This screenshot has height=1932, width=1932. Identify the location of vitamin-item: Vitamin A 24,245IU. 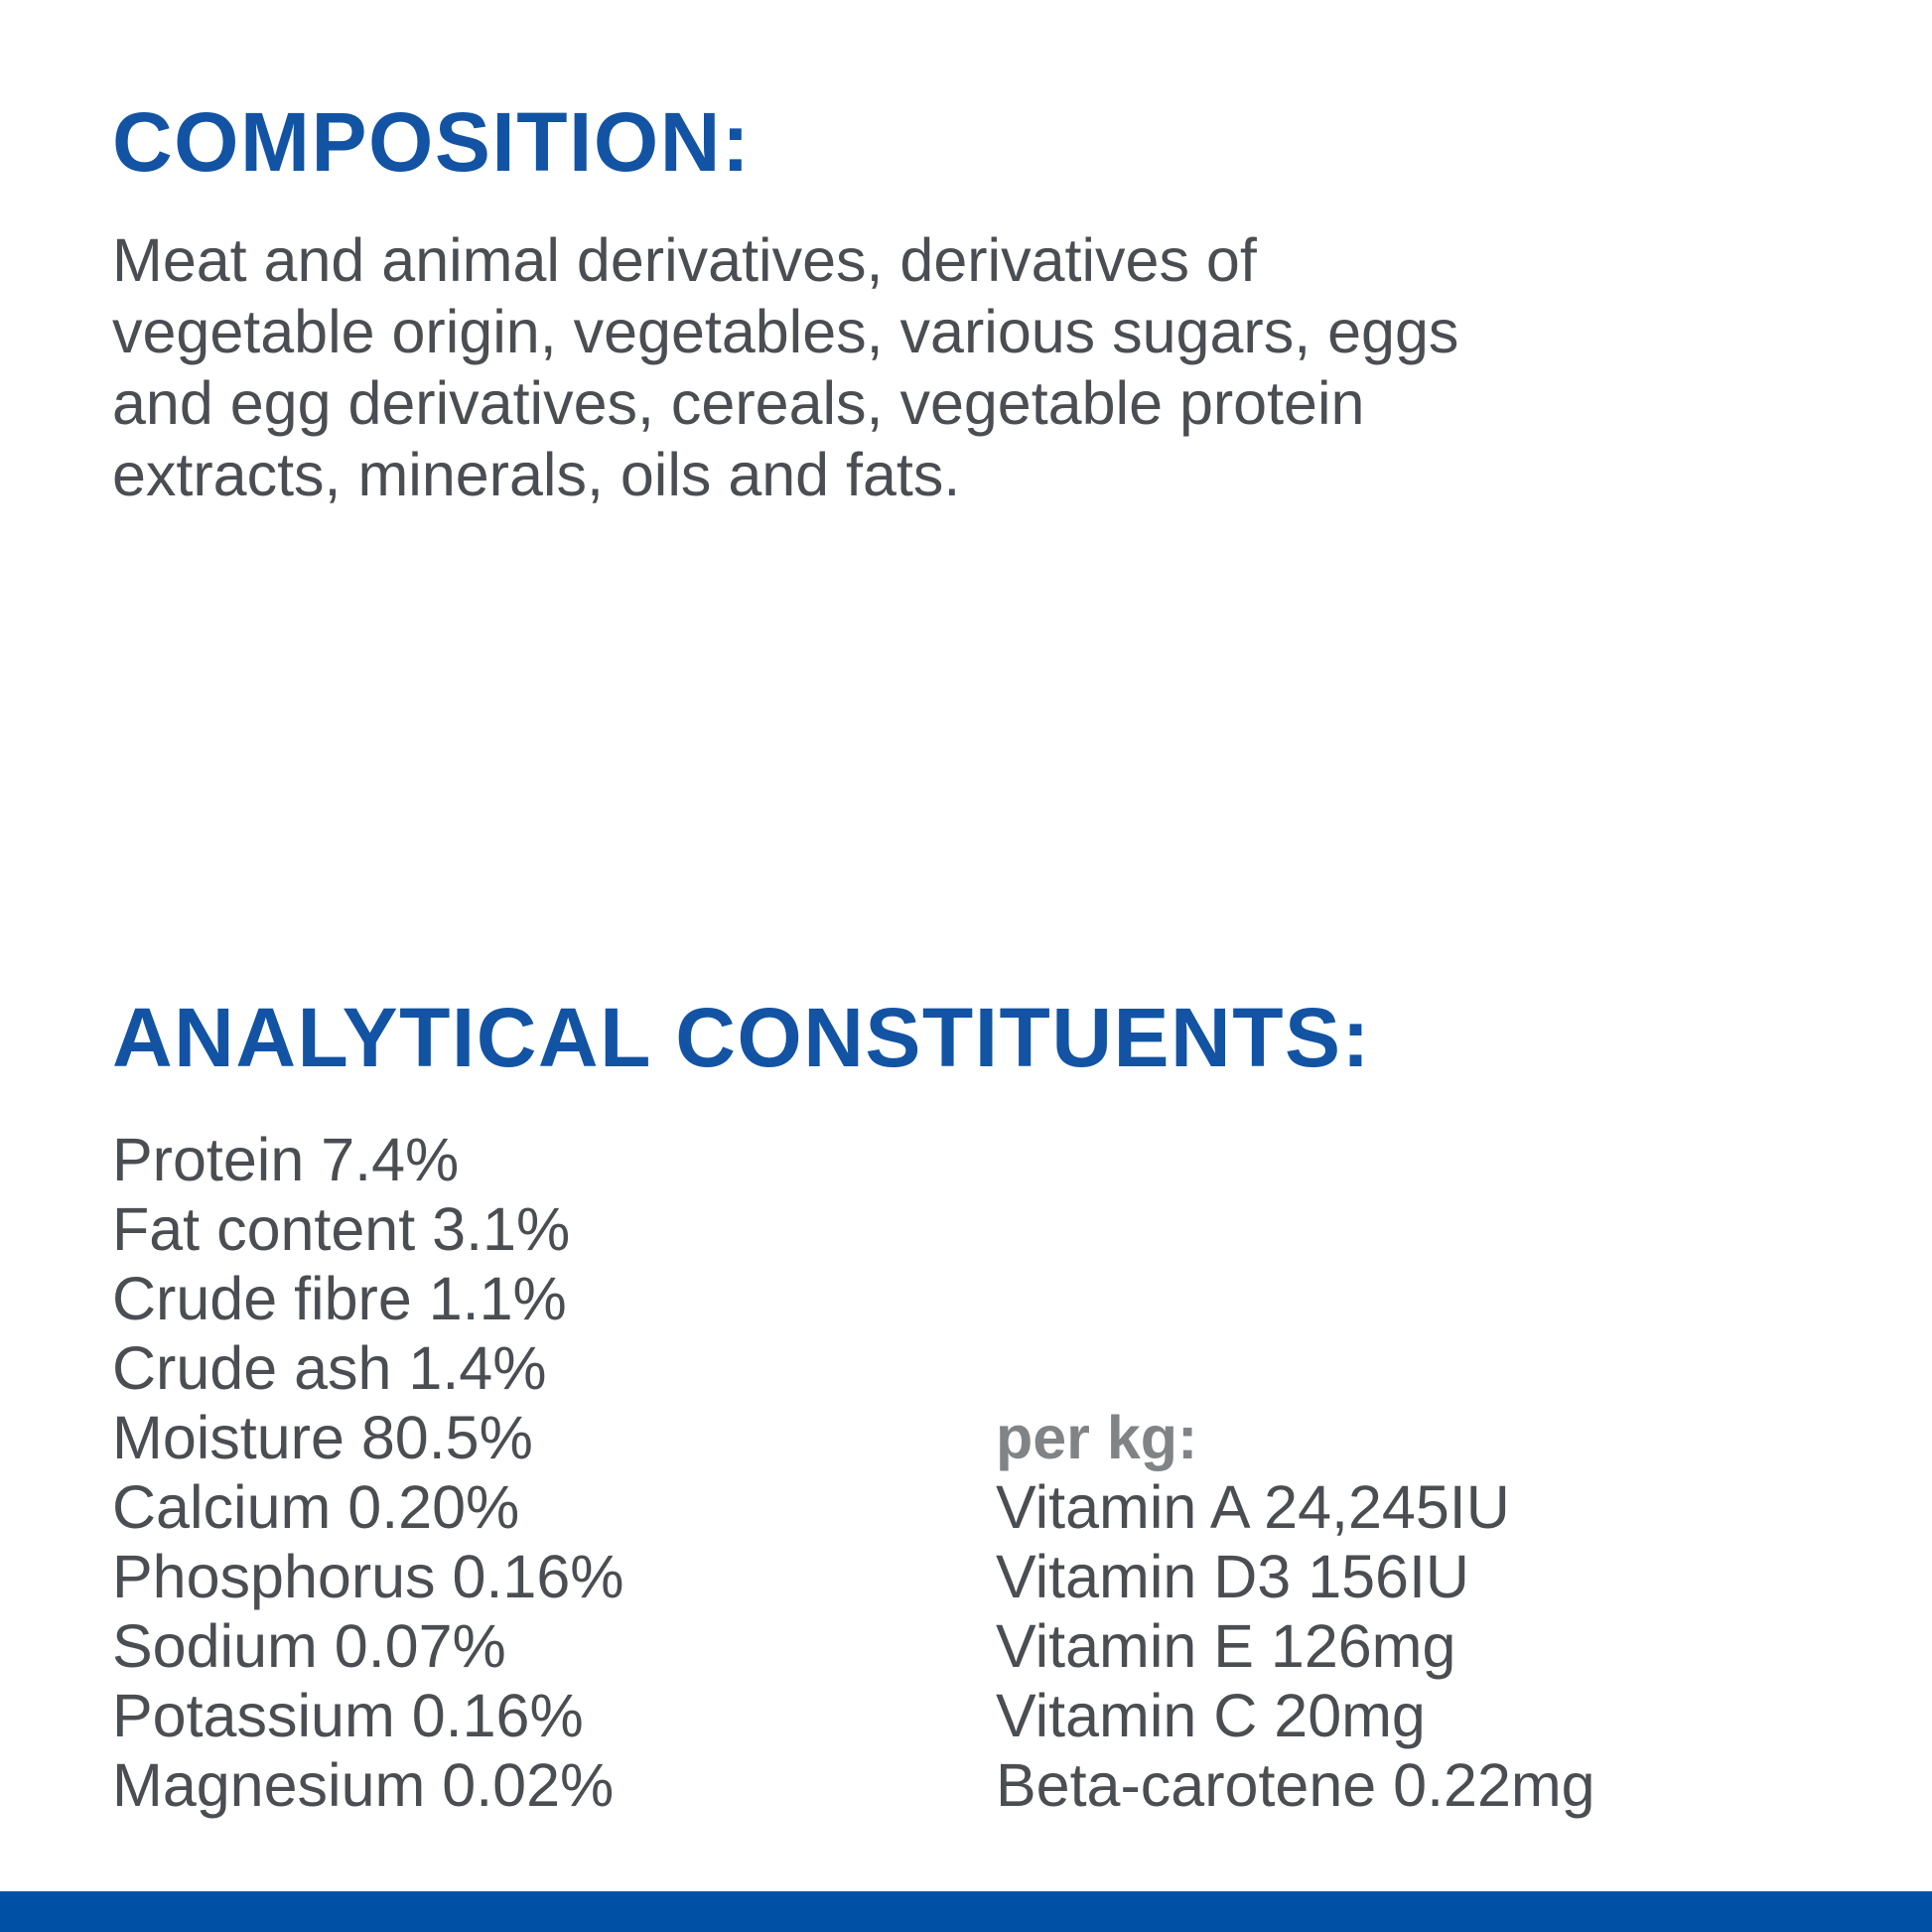
(1295, 1507).